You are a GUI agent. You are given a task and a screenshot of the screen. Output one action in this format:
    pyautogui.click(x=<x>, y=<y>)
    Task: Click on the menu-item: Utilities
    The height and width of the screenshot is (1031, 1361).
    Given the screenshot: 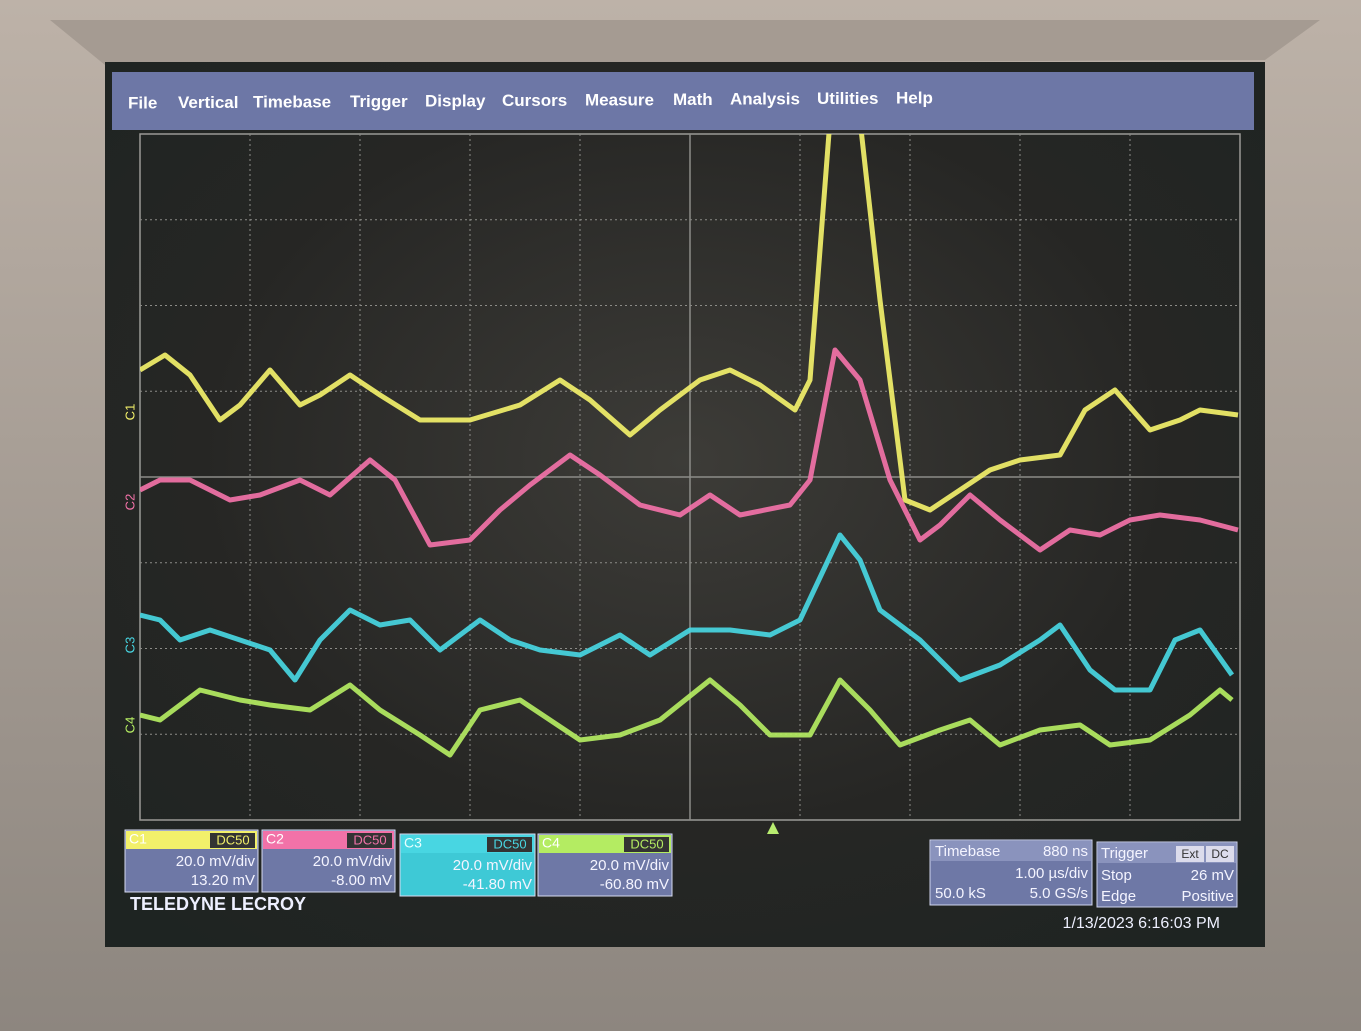 What is the action you would take?
    pyautogui.click(x=847, y=98)
    